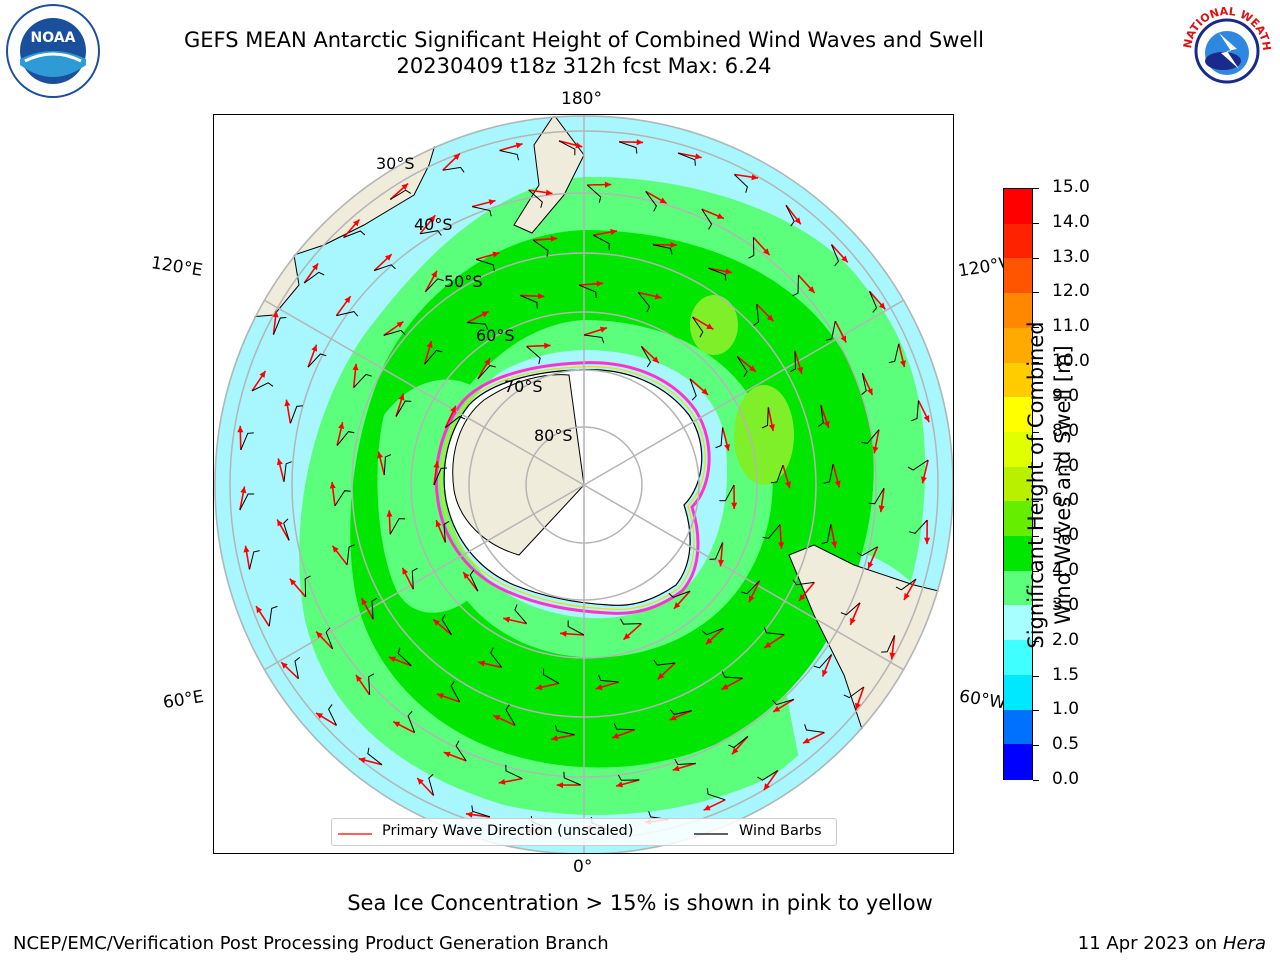  Describe the element at coordinates (266, 785) in the screenshot. I see `madagascar-land` at that location.